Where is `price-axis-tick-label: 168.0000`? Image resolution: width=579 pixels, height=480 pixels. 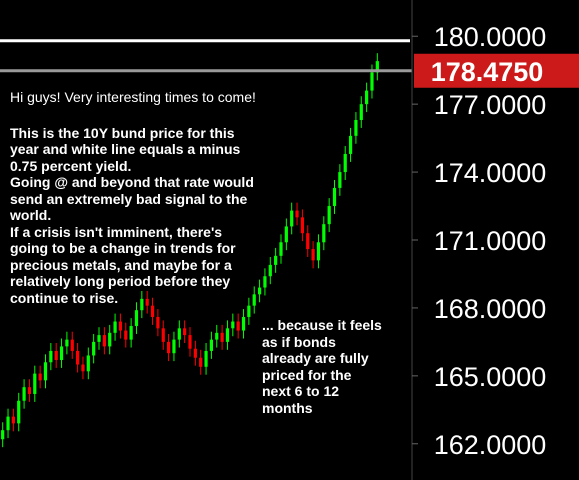 price-axis-tick-label: 168.0000 is located at coordinates (490, 309).